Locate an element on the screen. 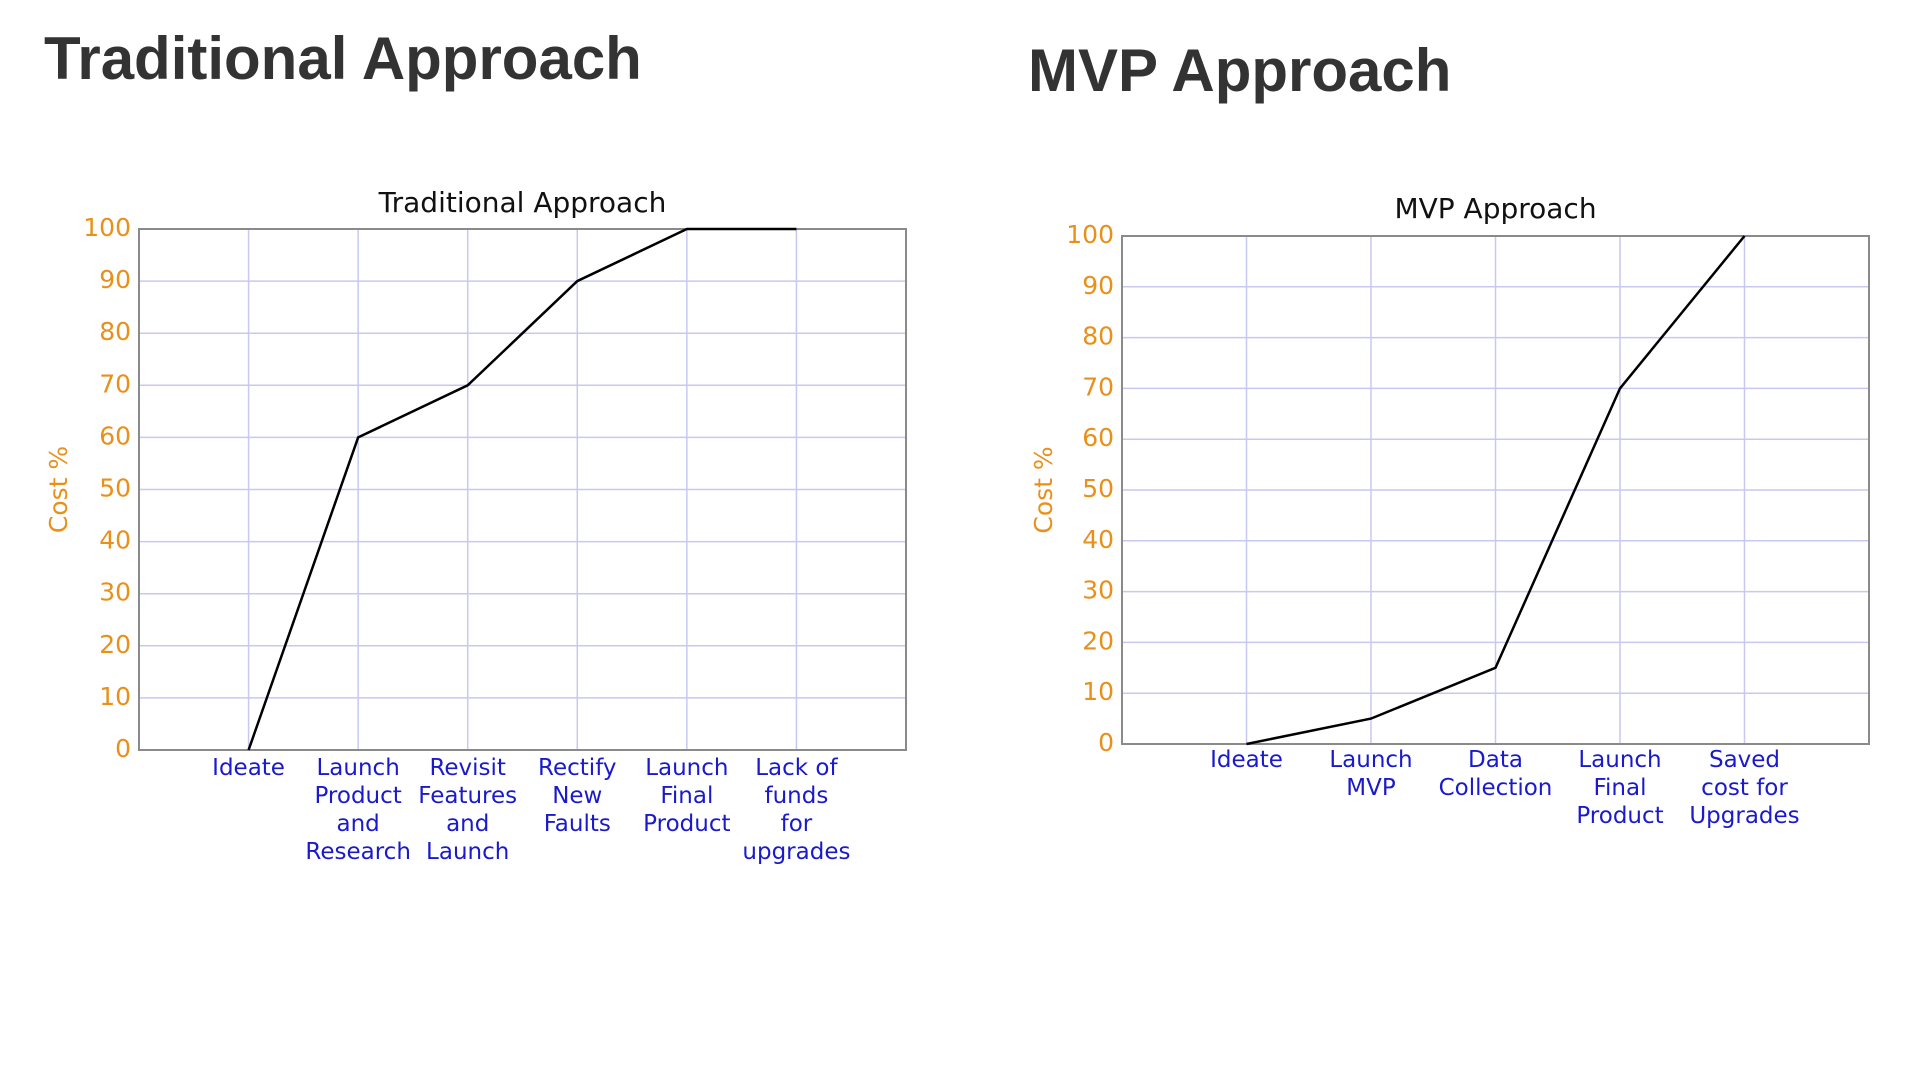 The width and height of the screenshot is (1920, 1080). chart-title: Traditional Approach is located at coordinates (522, 202).